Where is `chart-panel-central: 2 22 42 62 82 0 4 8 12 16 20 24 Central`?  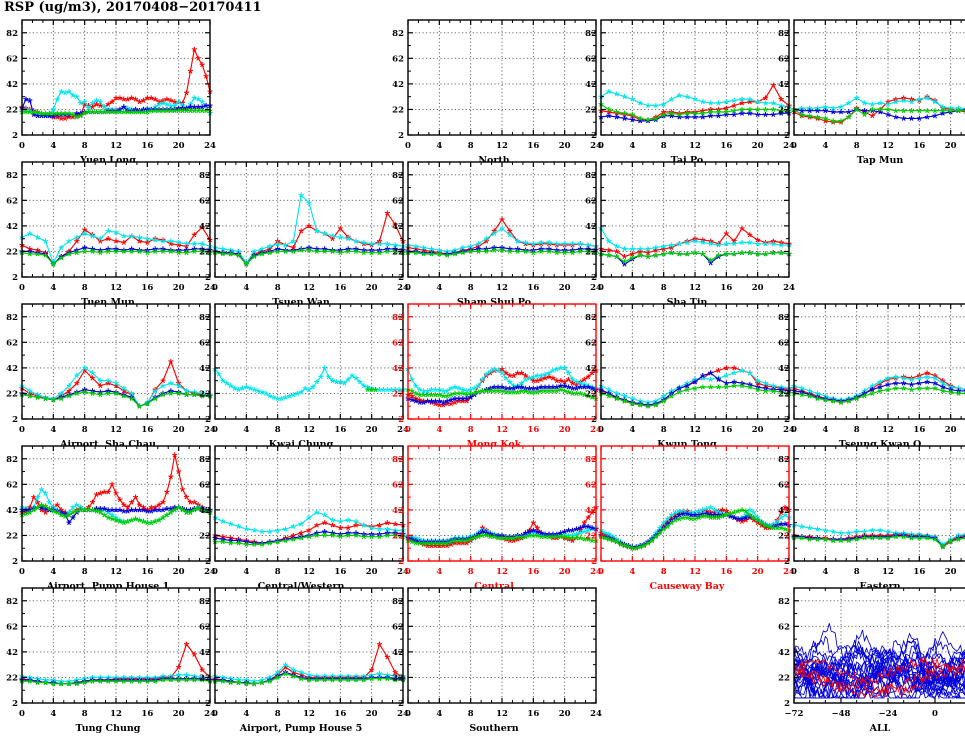 chart-panel-central: 2 22 42 62 82 0 4 8 12 16 20 24 Central is located at coordinates (494, 513).